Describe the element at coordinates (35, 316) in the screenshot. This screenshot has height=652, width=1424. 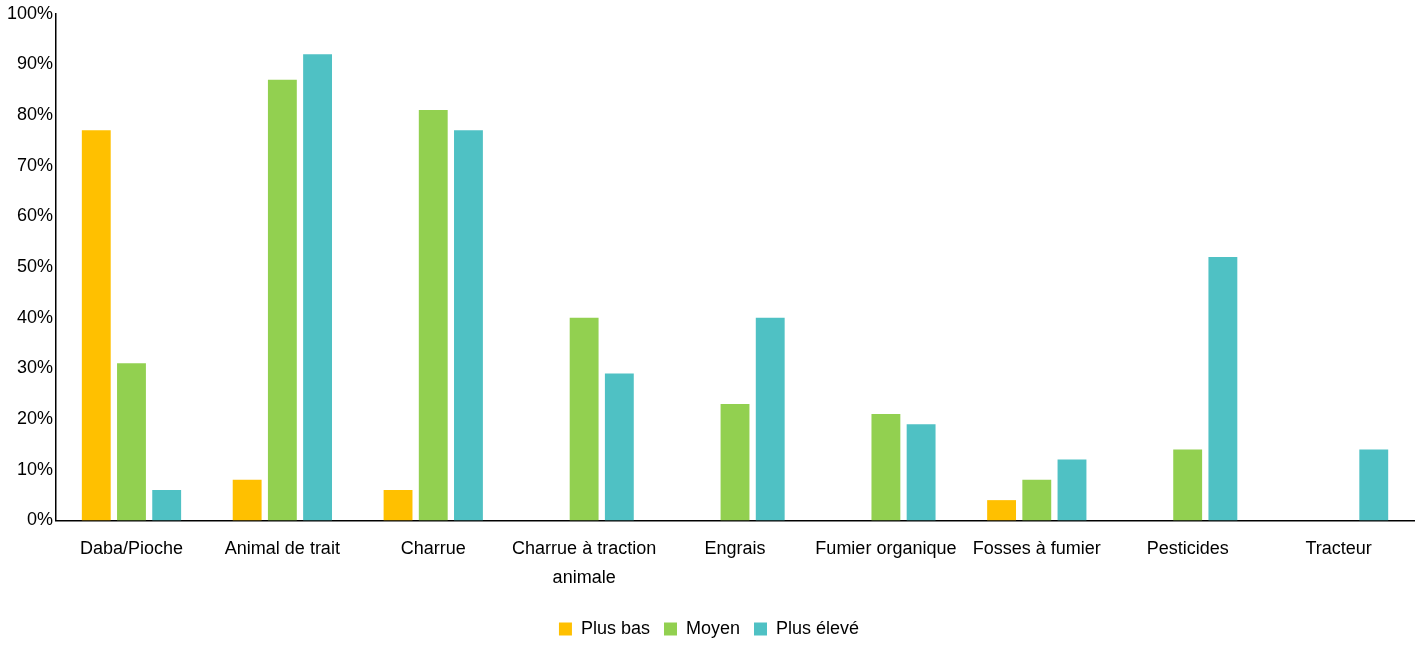
I see `y-tick-label: 40%` at that location.